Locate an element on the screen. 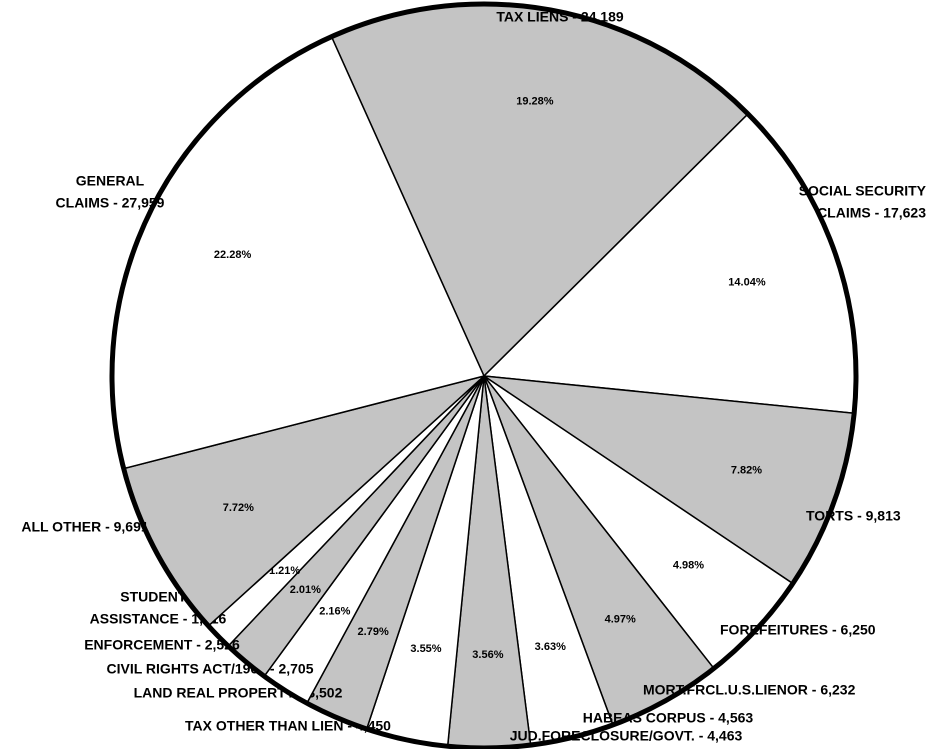 The width and height of the screenshot is (928, 749). slice-percent: 1.21% is located at coordinates (284, 571).